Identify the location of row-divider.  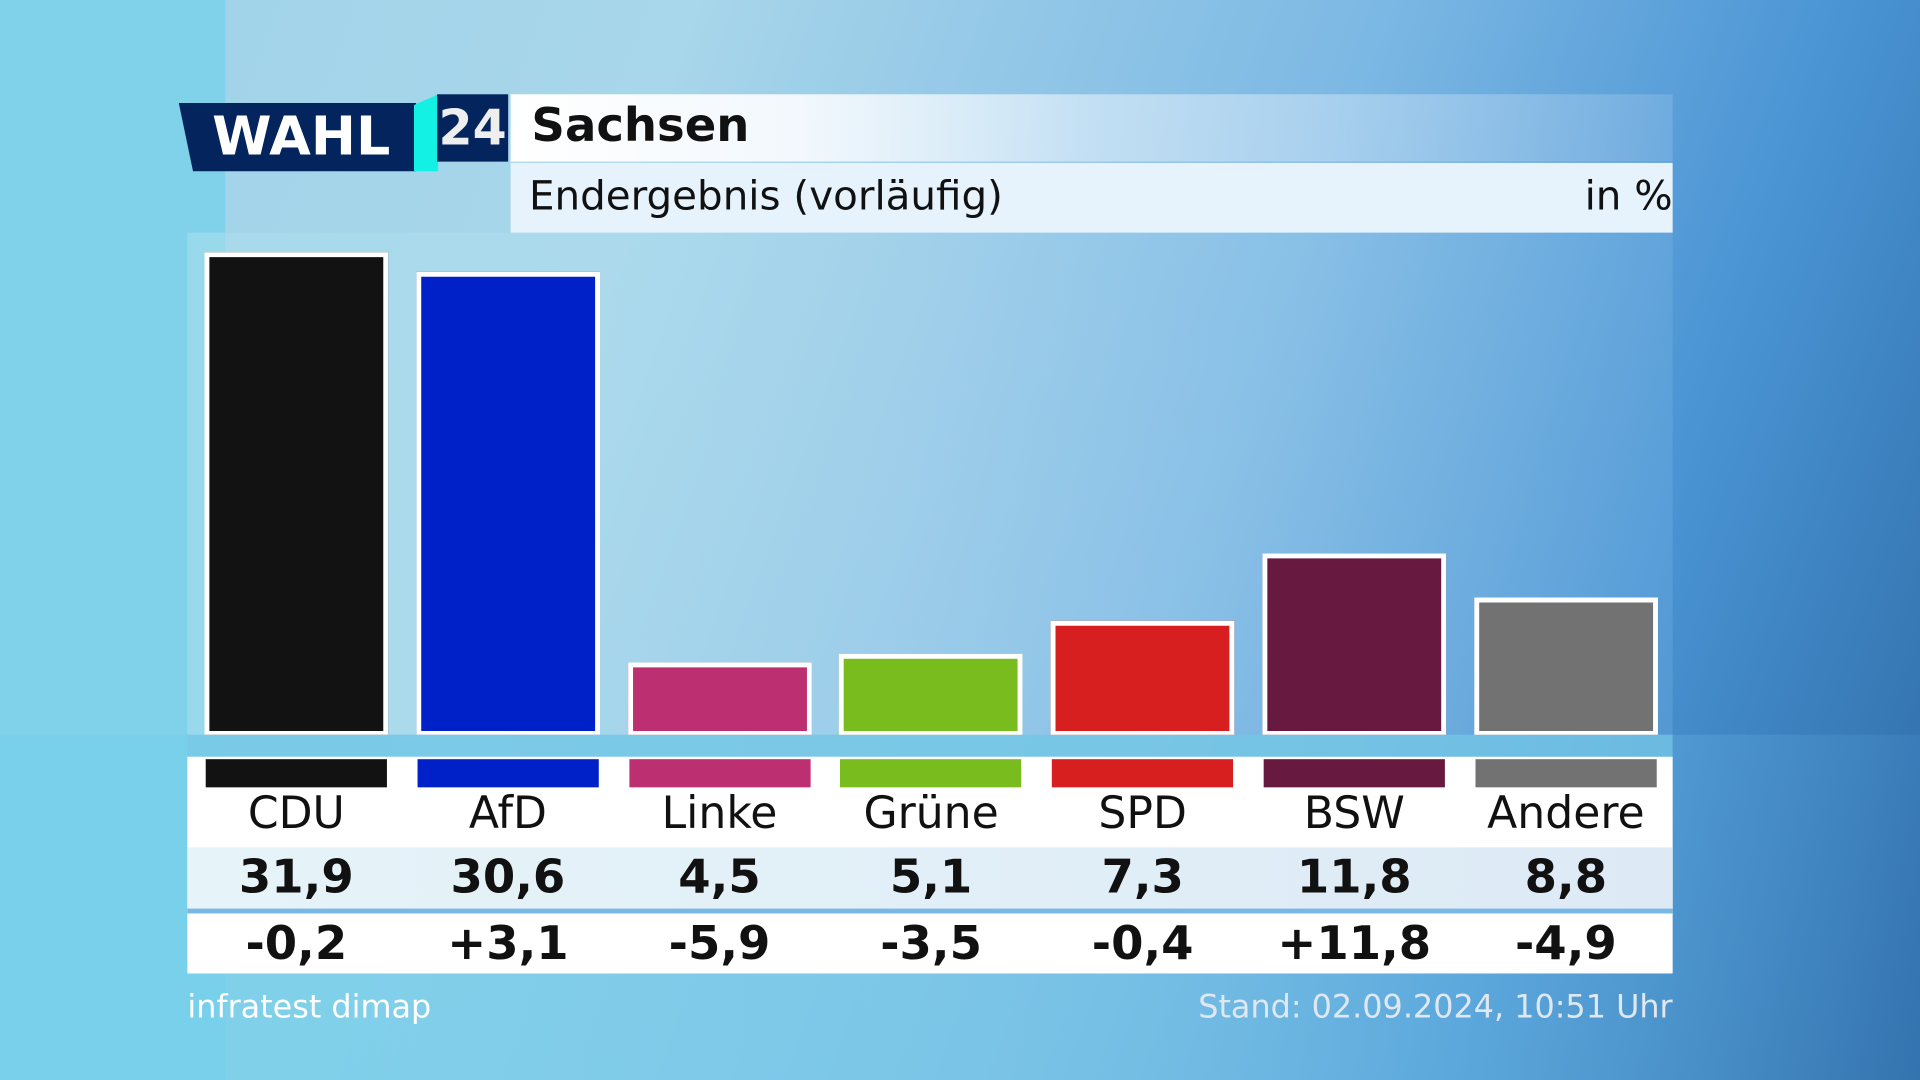
(930, 911).